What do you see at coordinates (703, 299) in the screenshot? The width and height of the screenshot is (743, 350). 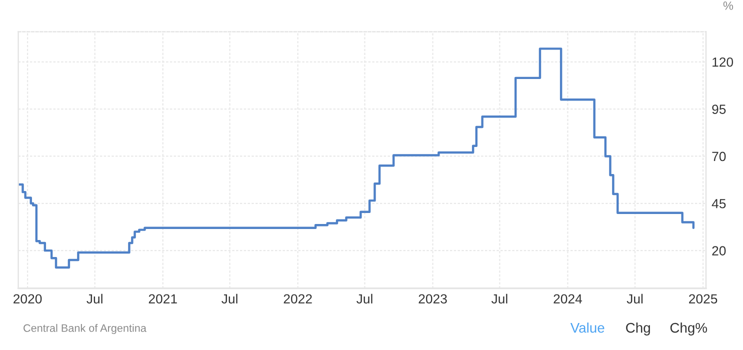 I see `x-tick-label: 2025` at bounding box center [703, 299].